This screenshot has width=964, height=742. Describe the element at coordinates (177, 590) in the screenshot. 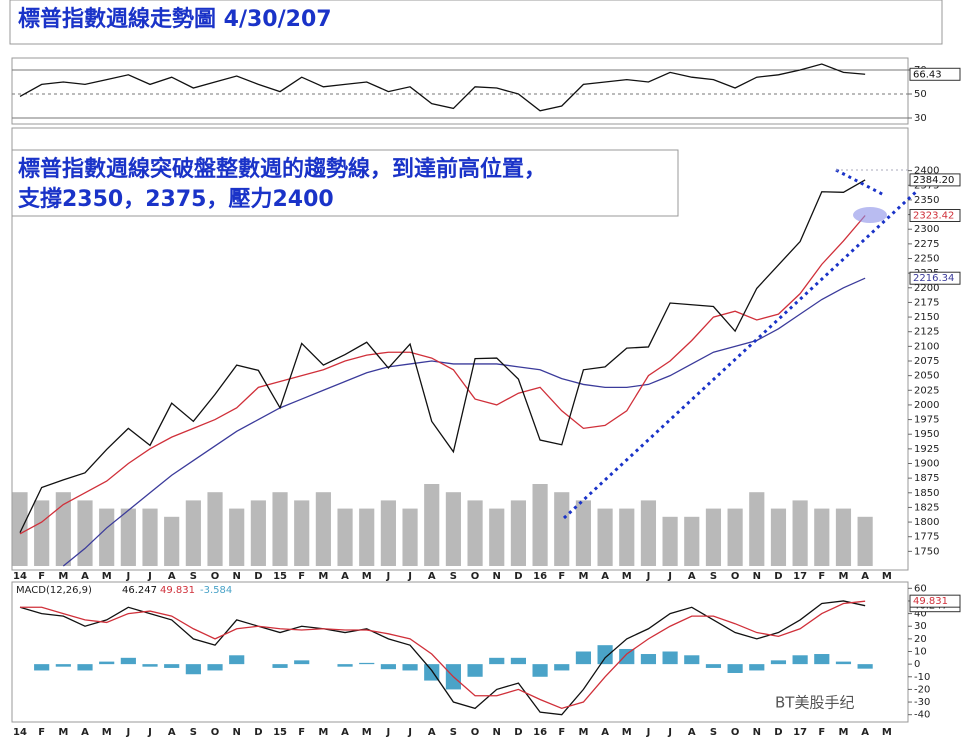

I see `legend-value: 49.831` at that location.